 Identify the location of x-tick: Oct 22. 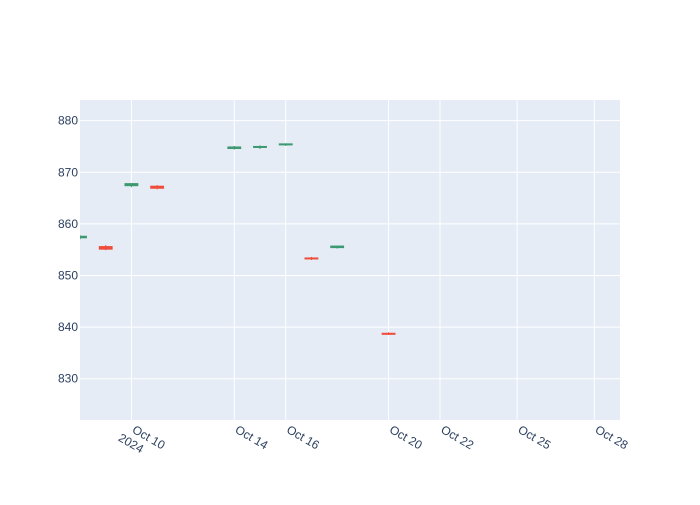
(458, 437).